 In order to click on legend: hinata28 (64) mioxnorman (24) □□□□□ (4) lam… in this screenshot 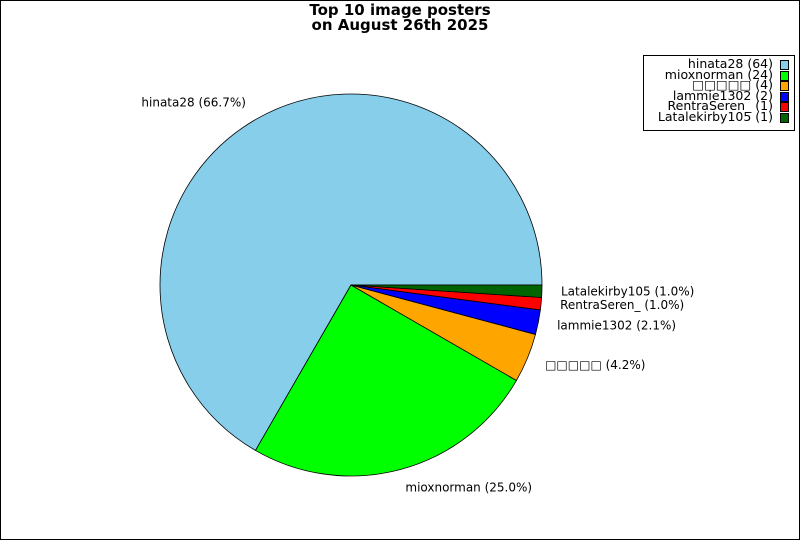, I will do `click(719, 93)`.